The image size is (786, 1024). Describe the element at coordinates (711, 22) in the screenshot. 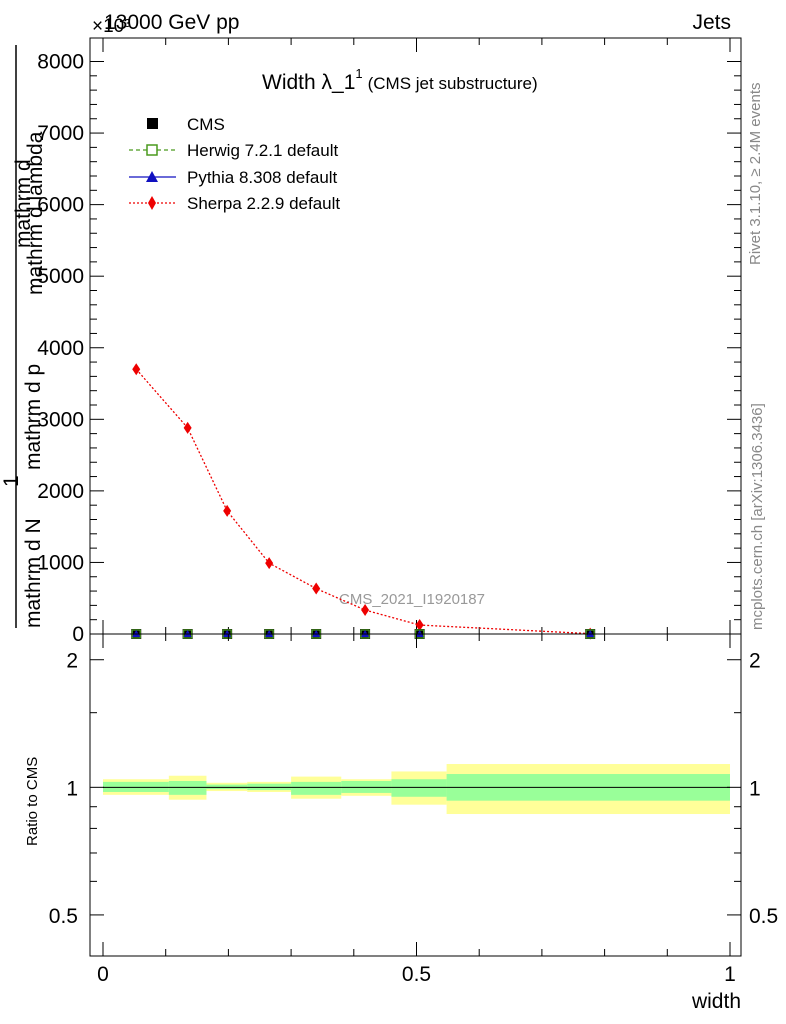

I see `jets-label: Jets` at that location.